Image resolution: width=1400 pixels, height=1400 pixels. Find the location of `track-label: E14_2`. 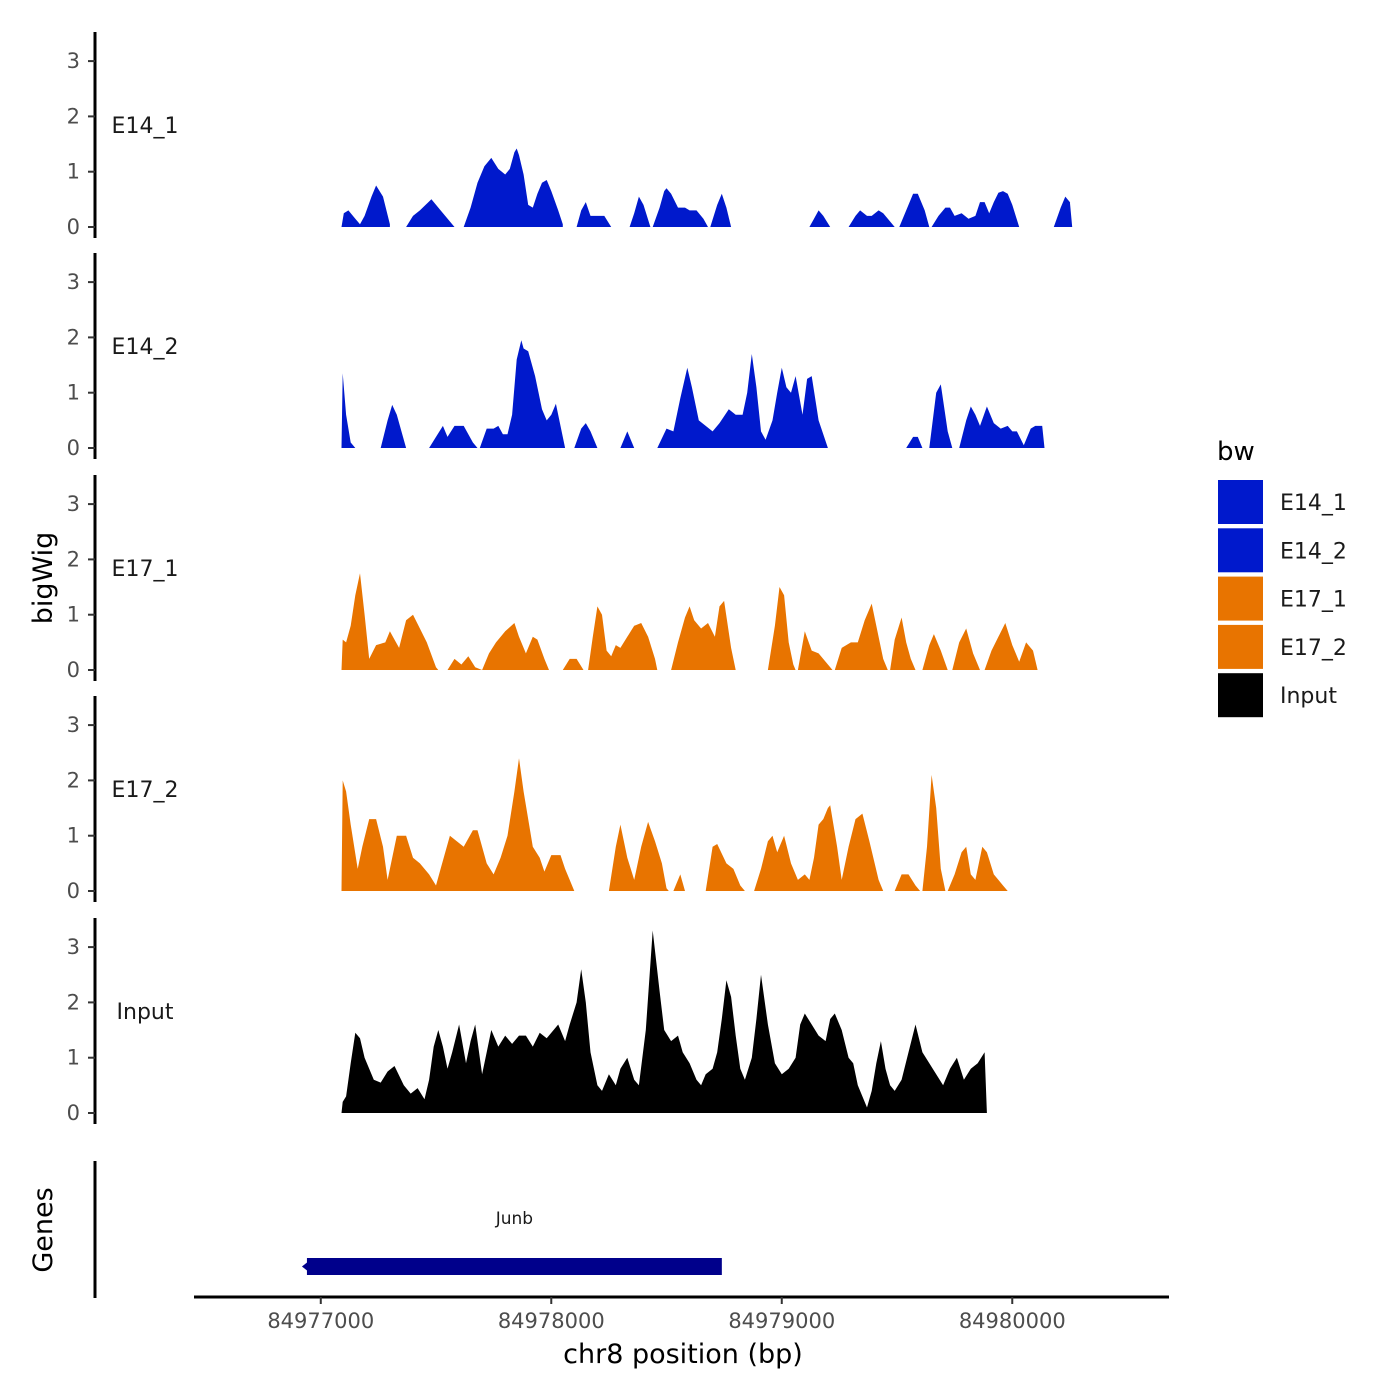

track-label: E14_2 is located at coordinates (145, 347).